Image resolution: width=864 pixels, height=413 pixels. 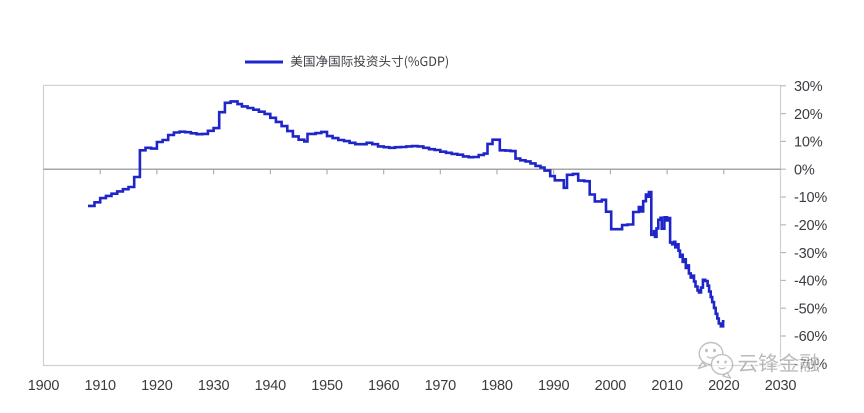 I want to click on svg-text: 1950, so click(x=327, y=386).